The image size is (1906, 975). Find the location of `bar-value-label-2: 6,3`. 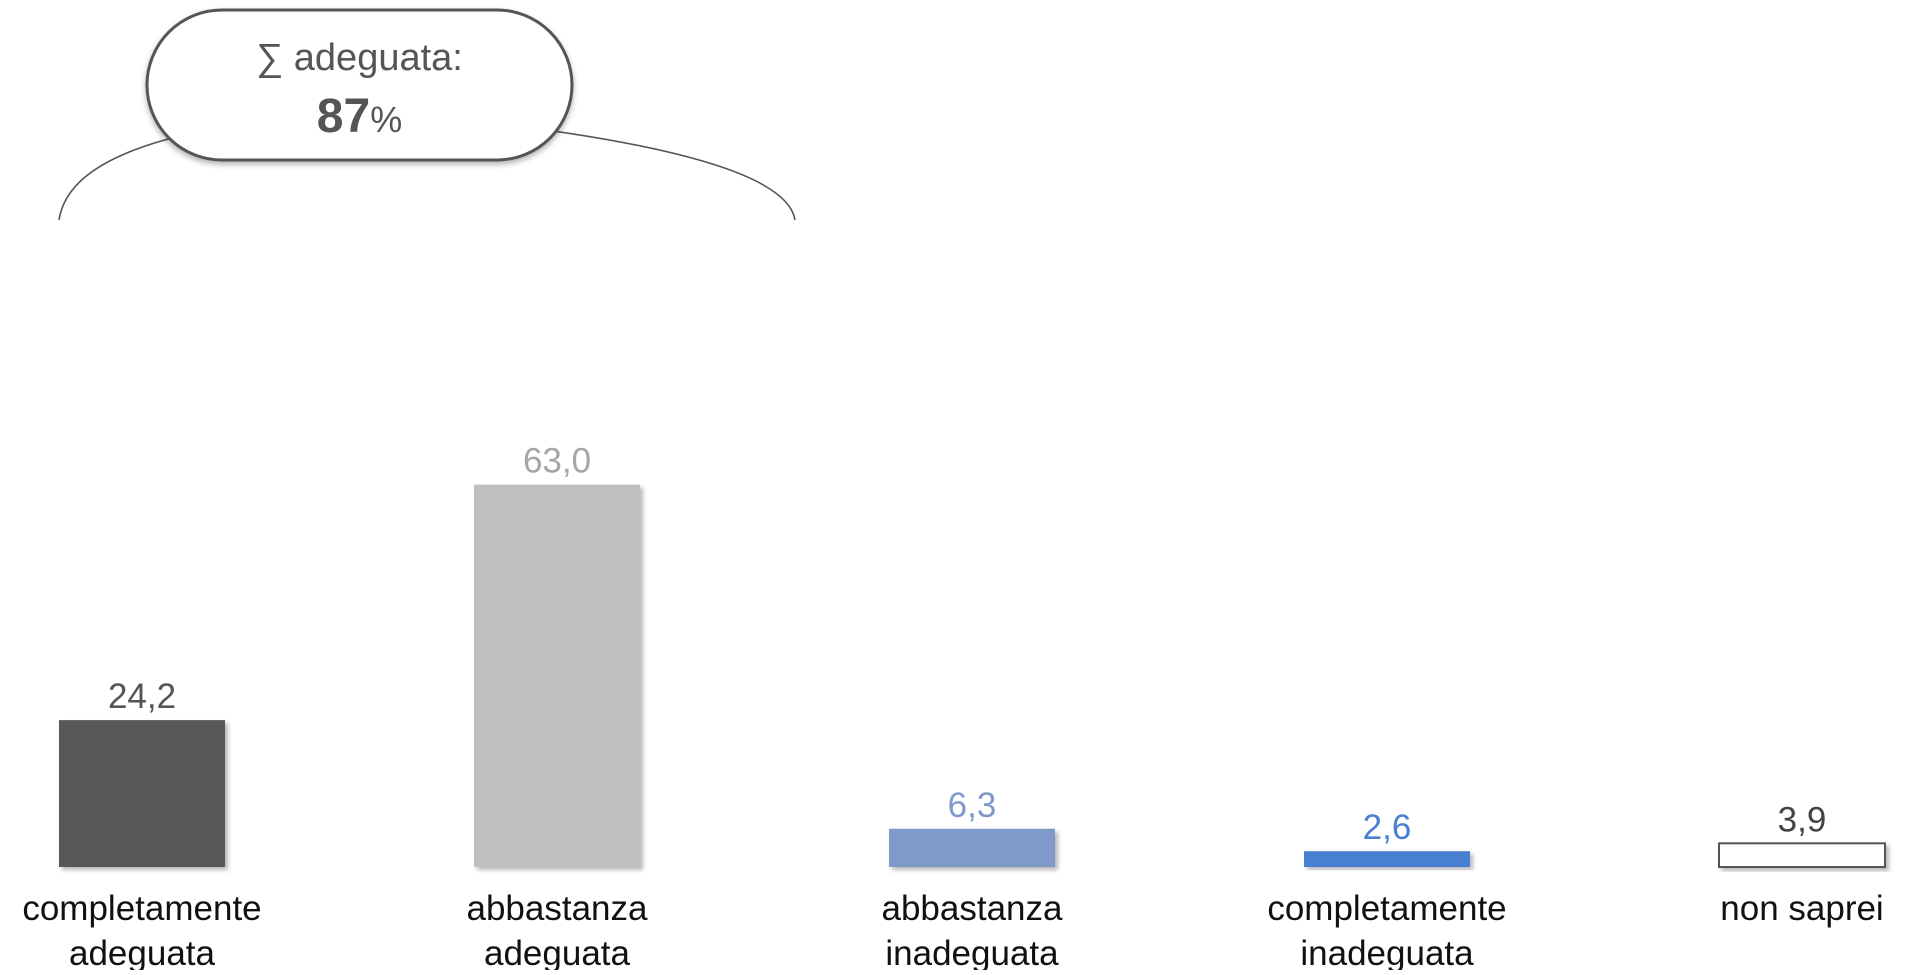

bar-value-label-2: 6,3 is located at coordinates (972, 805).